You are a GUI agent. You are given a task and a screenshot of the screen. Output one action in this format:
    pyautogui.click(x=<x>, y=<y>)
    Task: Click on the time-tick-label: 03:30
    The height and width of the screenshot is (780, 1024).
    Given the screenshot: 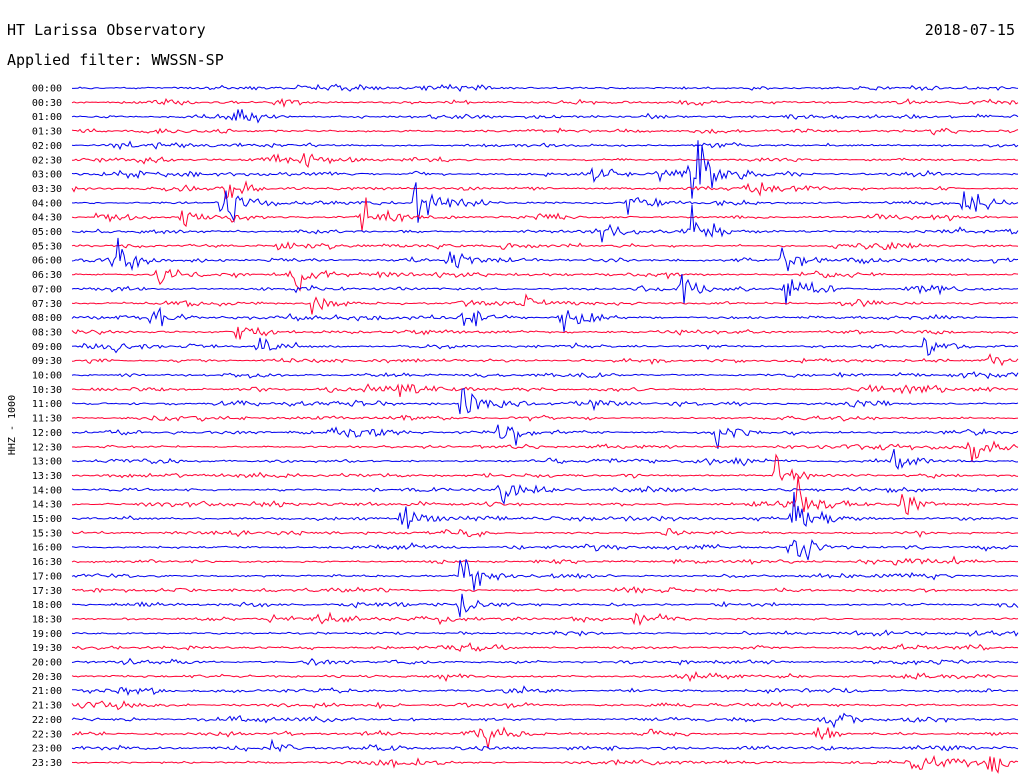 What is the action you would take?
    pyautogui.click(x=47, y=189)
    